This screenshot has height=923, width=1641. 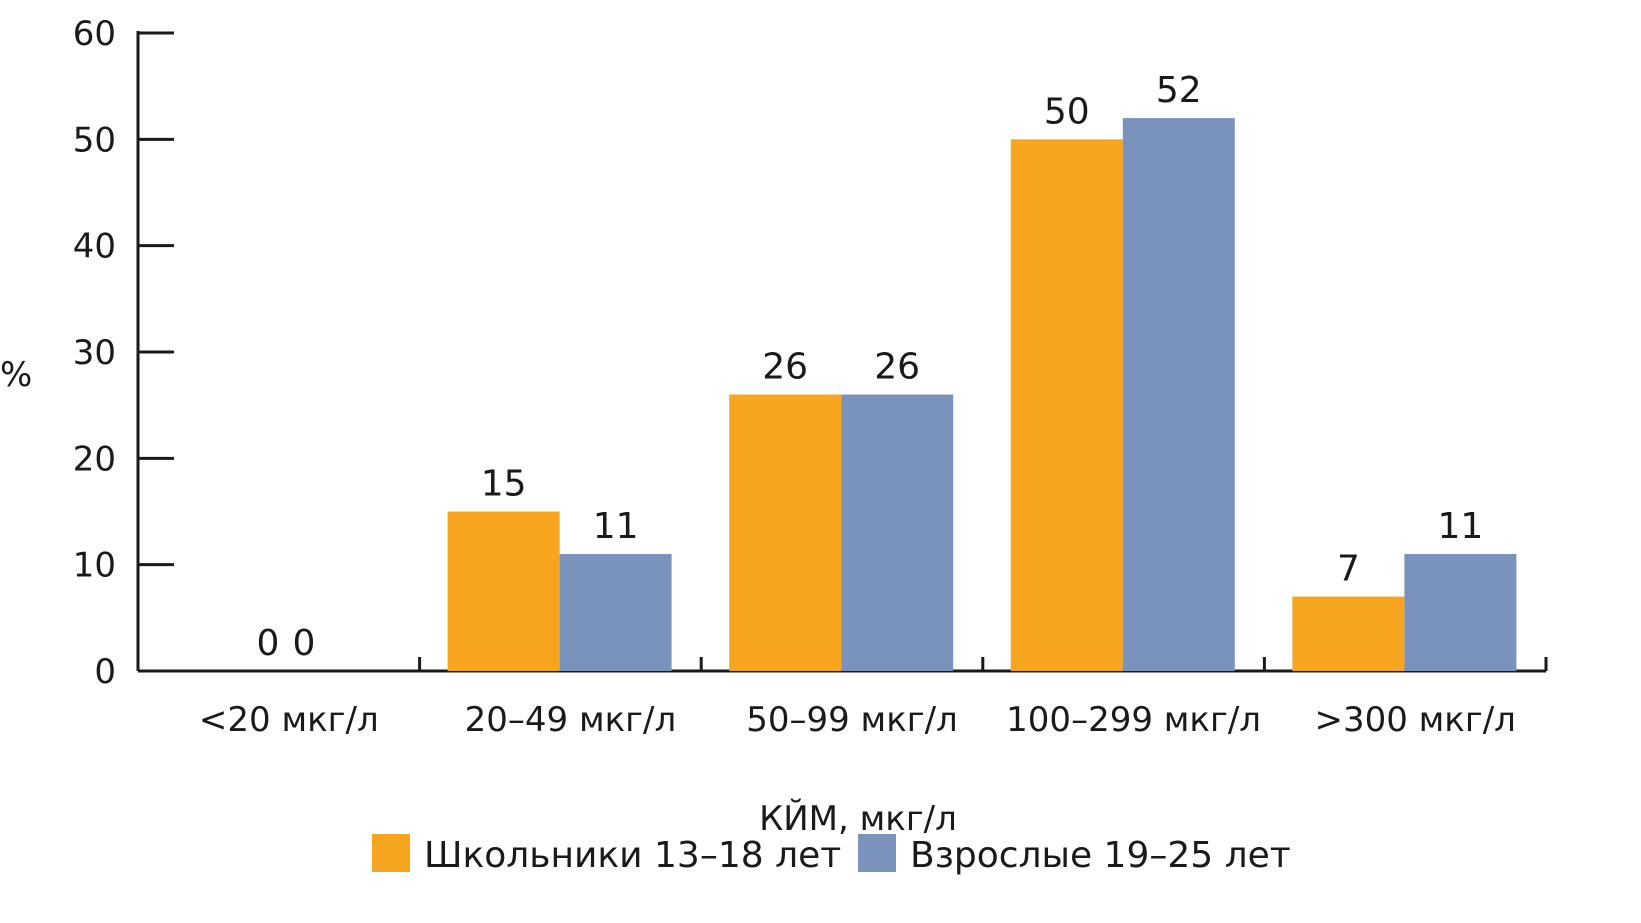 I want to click on x-tick-label: >300 мкг/л, so click(x=1414, y=720).